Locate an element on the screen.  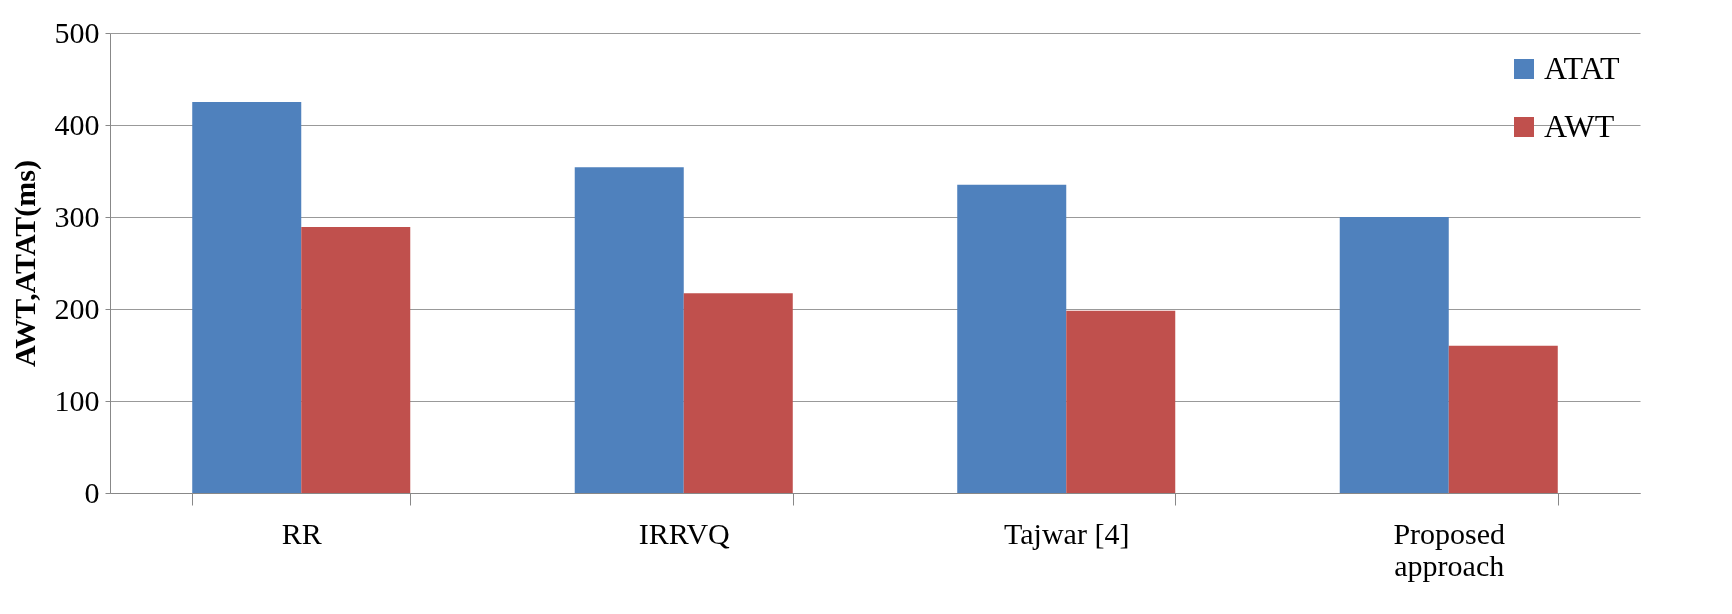
y-tick-label: 400 is located at coordinates (77, 124).